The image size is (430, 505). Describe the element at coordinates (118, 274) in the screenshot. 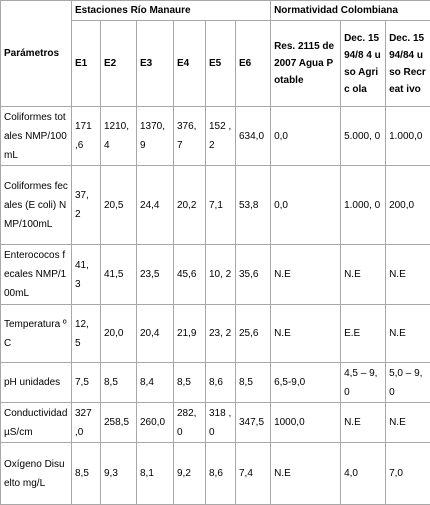

I see `value-cell: 41,5` at that location.